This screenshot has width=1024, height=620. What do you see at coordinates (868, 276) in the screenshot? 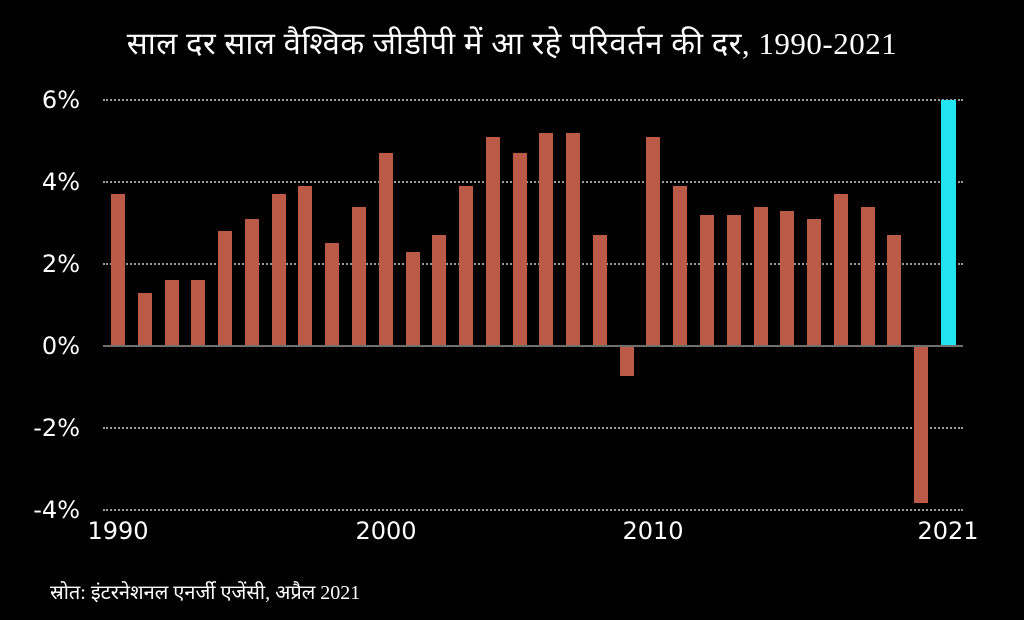
I see `bar-2018` at bounding box center [868, 276].